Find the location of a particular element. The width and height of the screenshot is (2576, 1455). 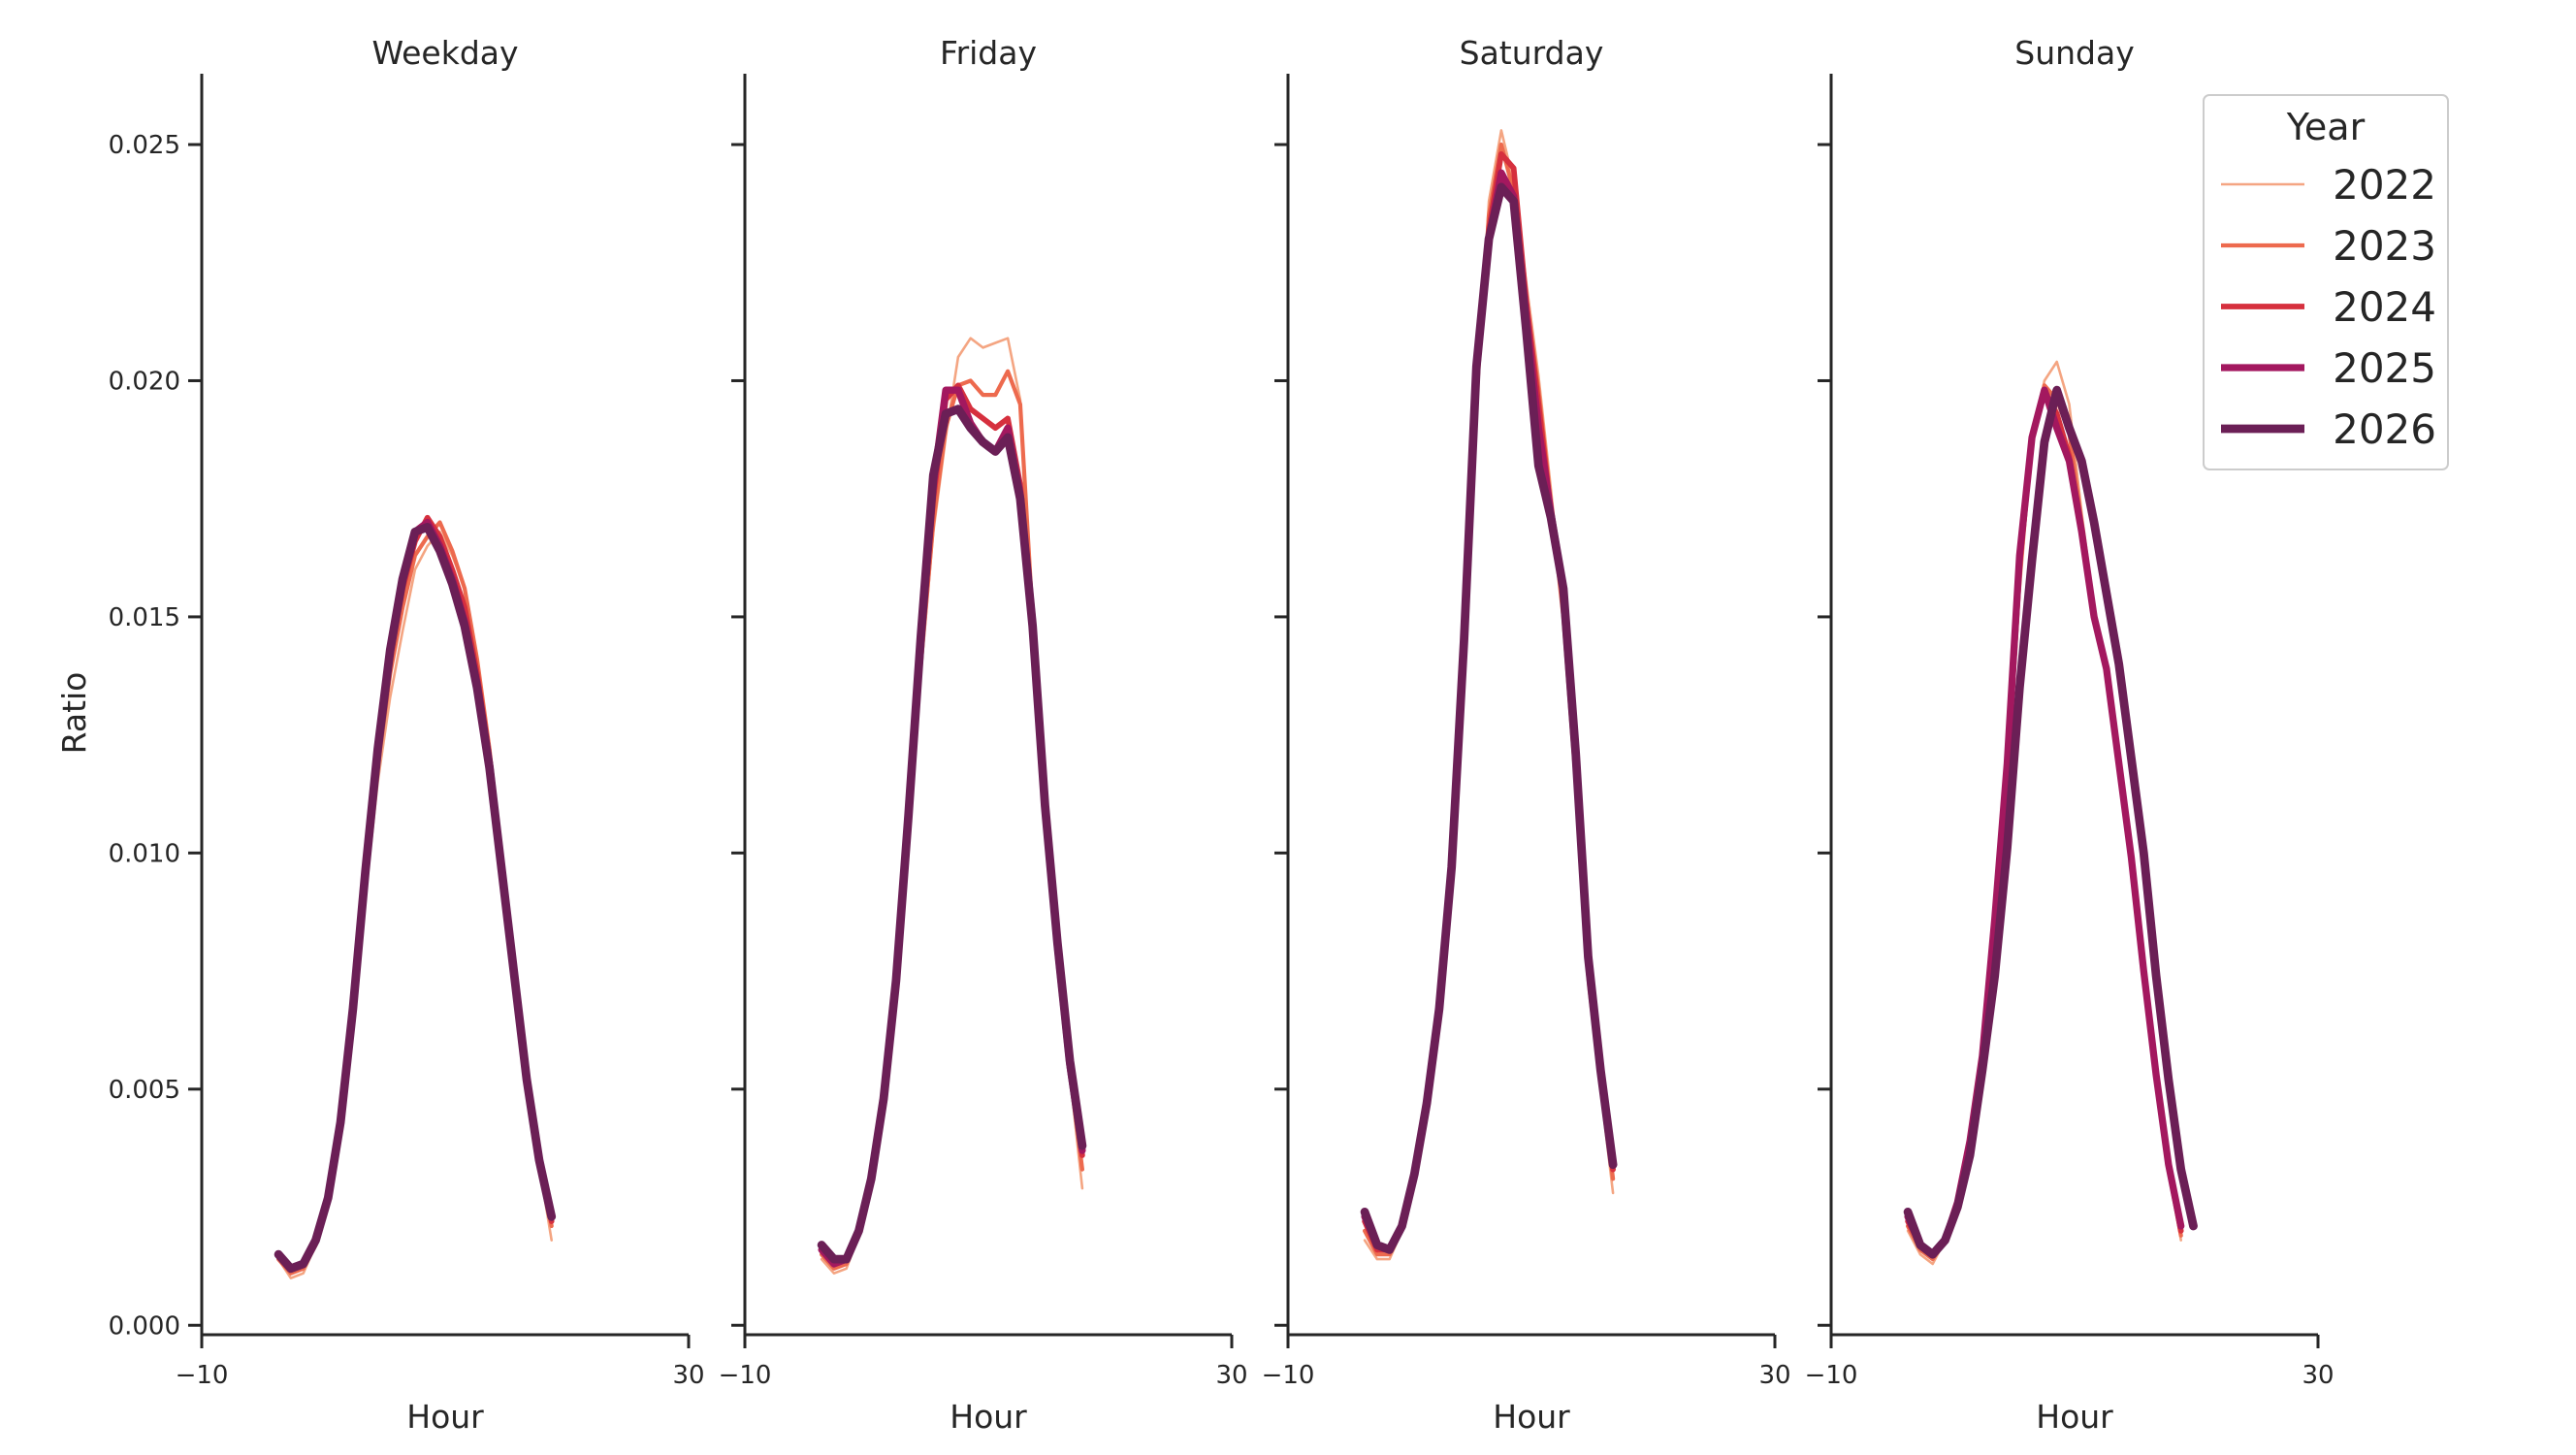

y-tick-label: 0.025 is located at coordinates (144, 145).